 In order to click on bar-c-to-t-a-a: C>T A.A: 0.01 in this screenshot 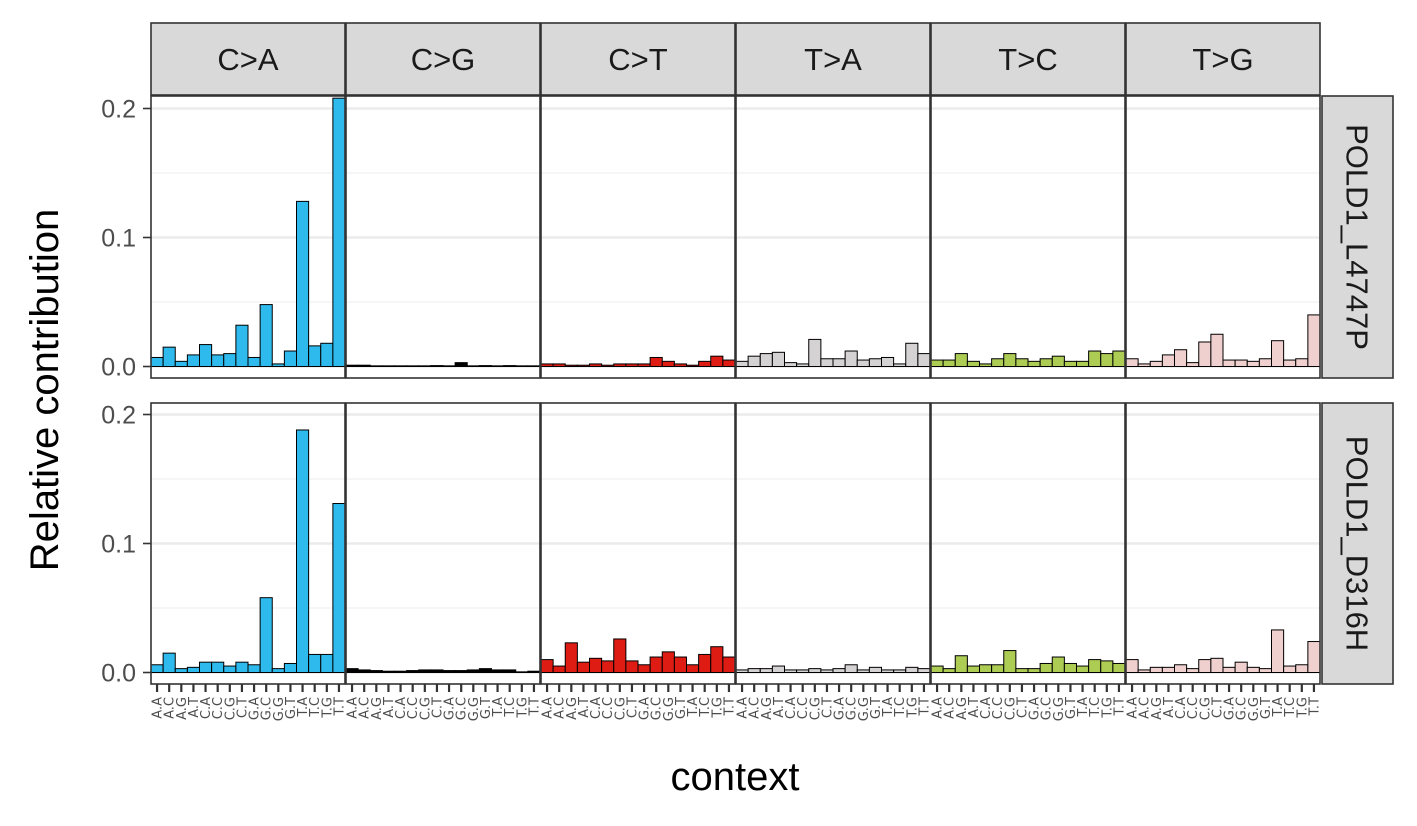, I will do `click(547, 666)`.